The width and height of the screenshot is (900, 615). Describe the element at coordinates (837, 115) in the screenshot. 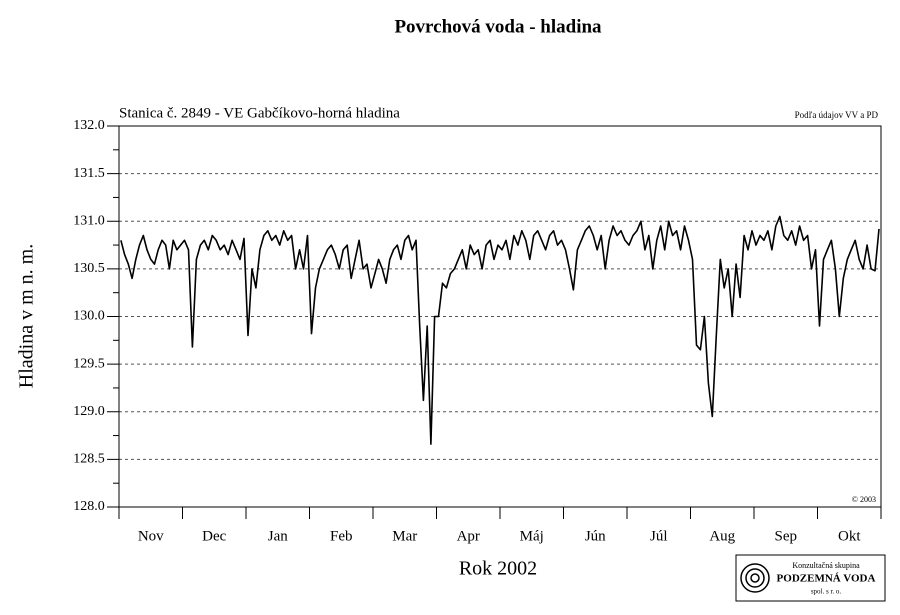

I see `source-note: Podľa údajov VV a PD` at that location.